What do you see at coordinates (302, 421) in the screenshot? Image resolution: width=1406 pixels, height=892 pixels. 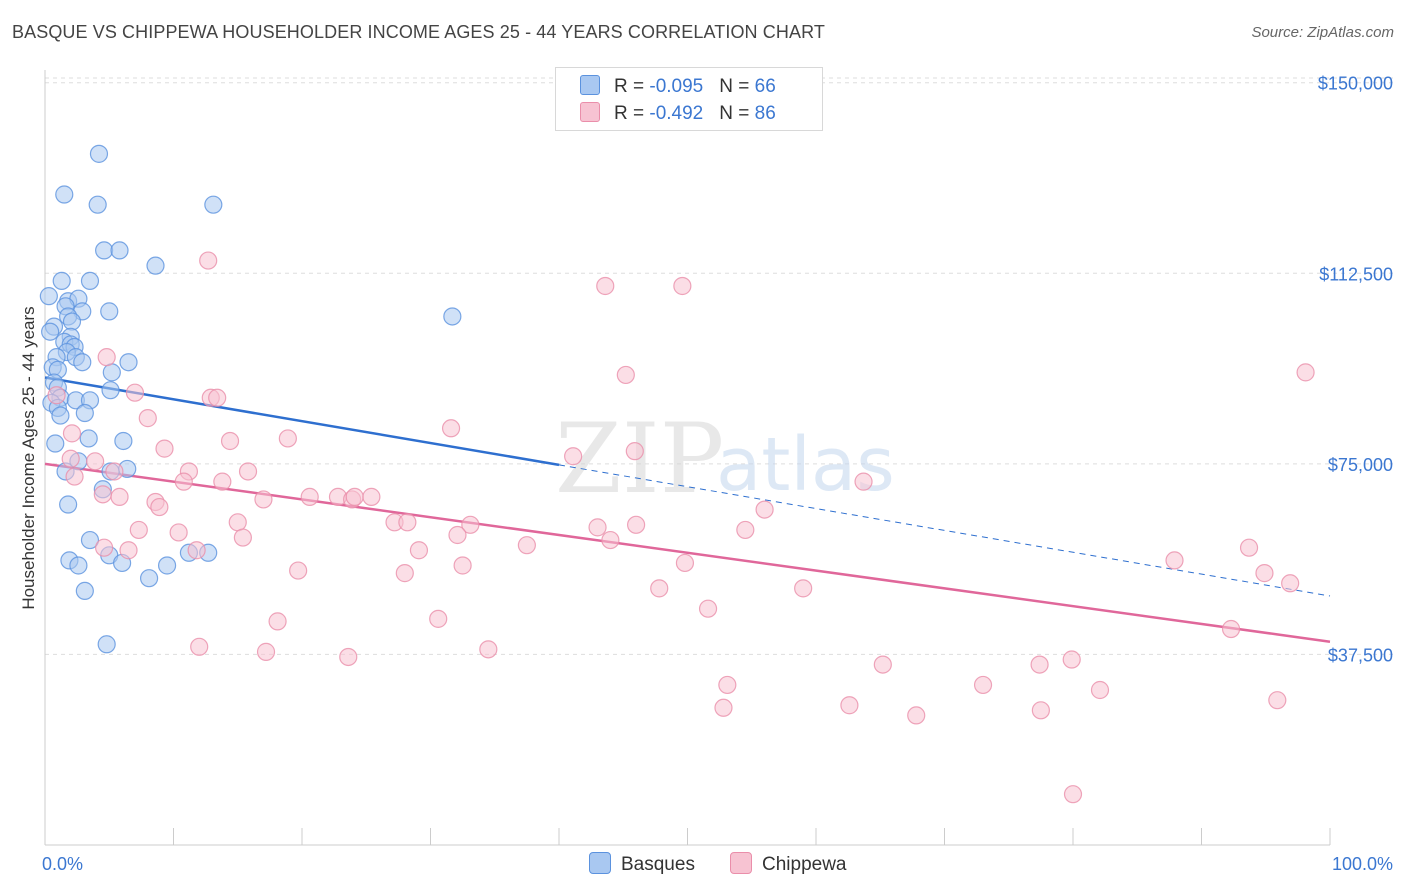 I see `trendline-basques` at bounding box center [302, 421].